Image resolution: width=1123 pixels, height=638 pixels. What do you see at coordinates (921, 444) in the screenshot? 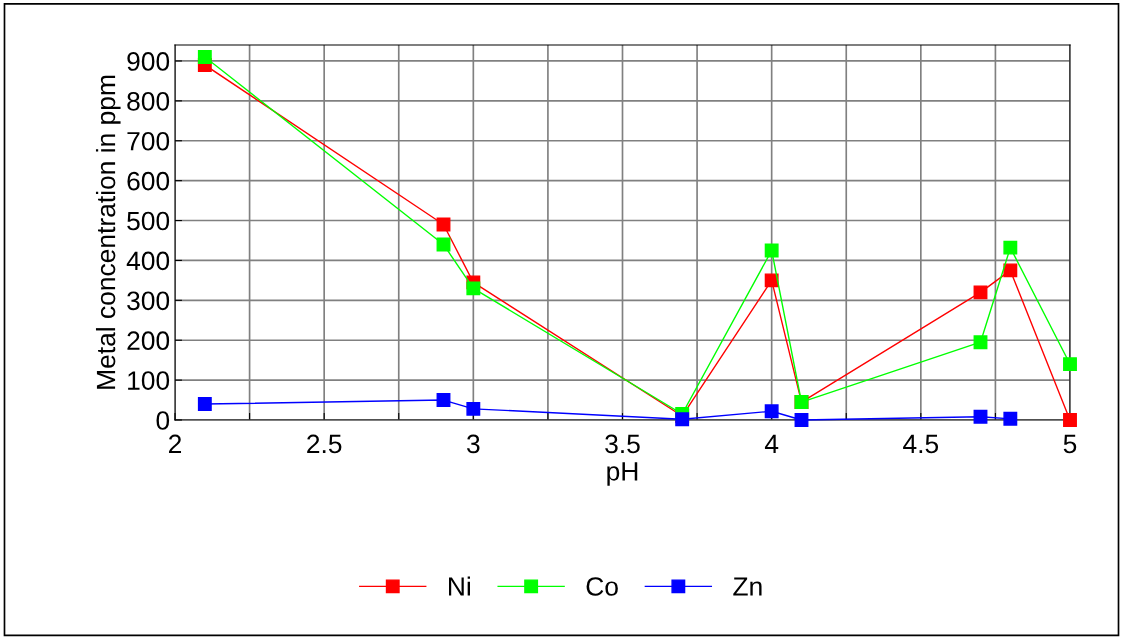
I see `x-tick-label: 4.5` at bounding box center [921, 444].